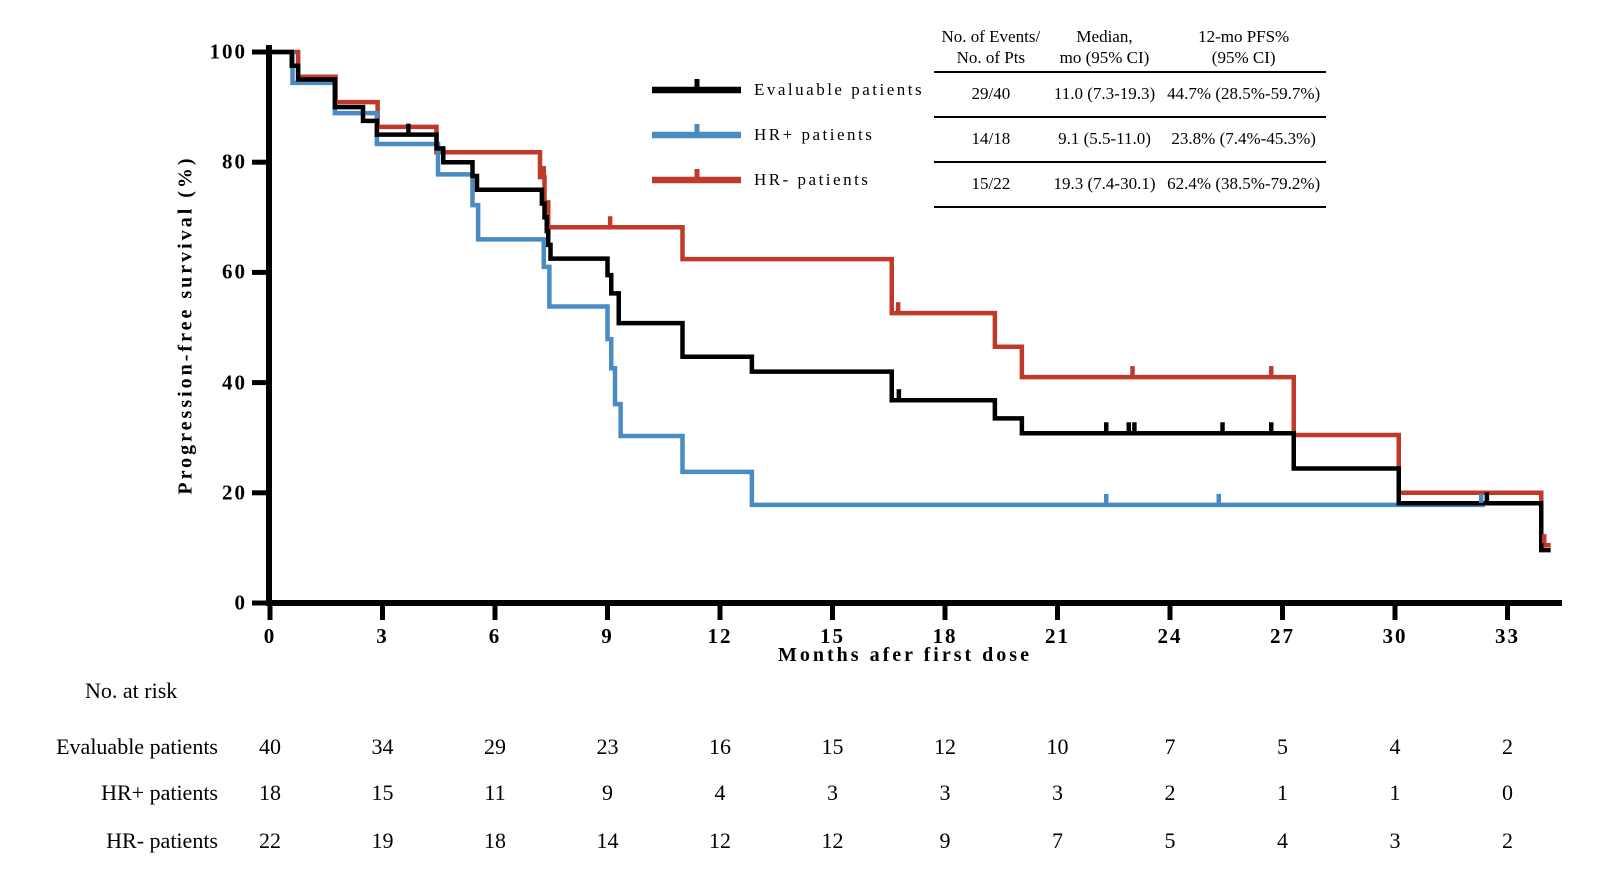  What do you see at coordinates (991, 94) in the screenshot?
I see `stats-cell: 29/40` at bounding box center [991, 94].